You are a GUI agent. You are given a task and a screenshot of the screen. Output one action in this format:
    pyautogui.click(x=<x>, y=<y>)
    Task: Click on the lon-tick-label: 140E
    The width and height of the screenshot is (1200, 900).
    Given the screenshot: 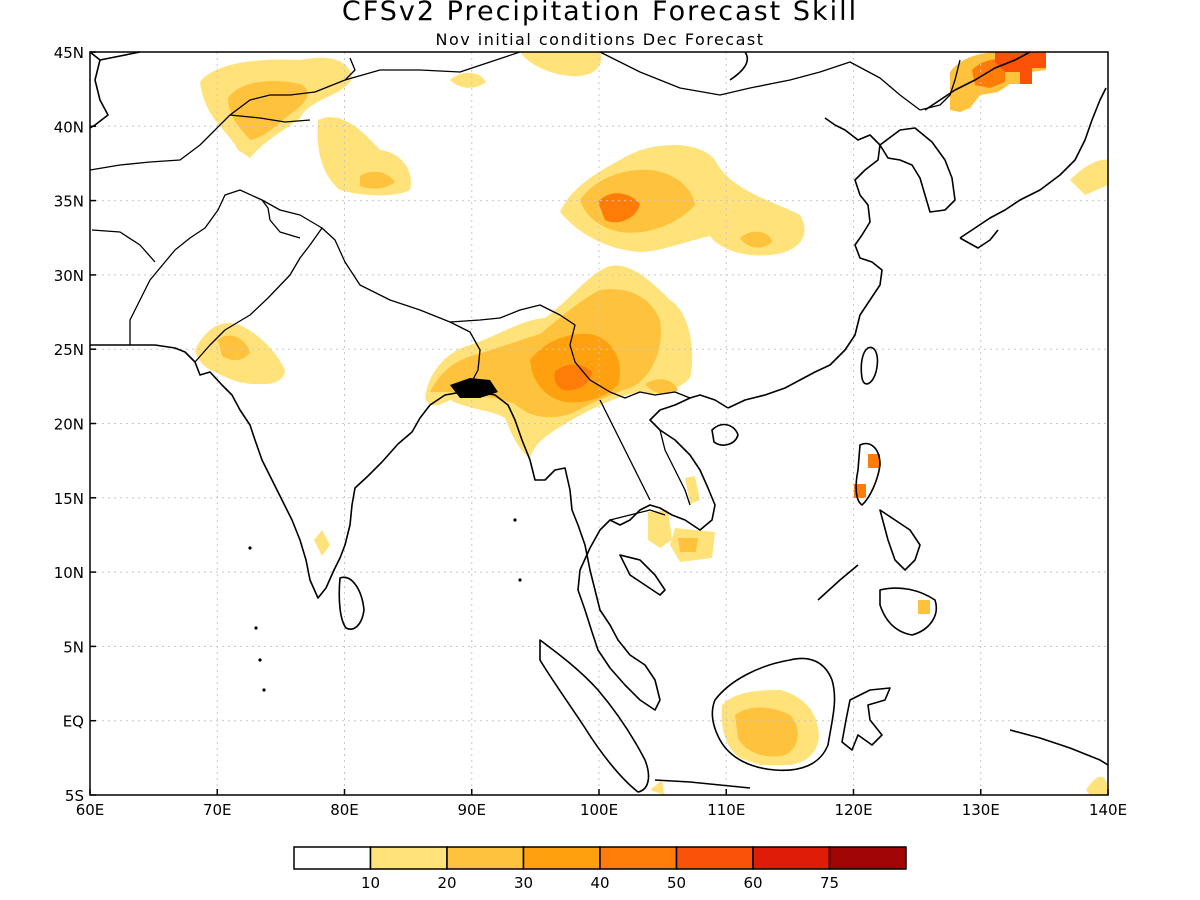 What is the action you would take?
    pyautogui.click(x=1108, y=810)
    